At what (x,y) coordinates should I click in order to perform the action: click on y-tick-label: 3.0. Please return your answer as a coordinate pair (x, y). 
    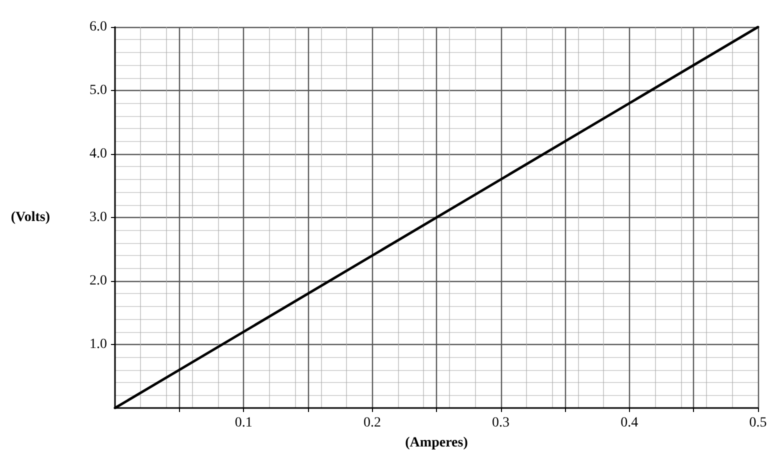
    Looking at the image, I should click on (98, 217).